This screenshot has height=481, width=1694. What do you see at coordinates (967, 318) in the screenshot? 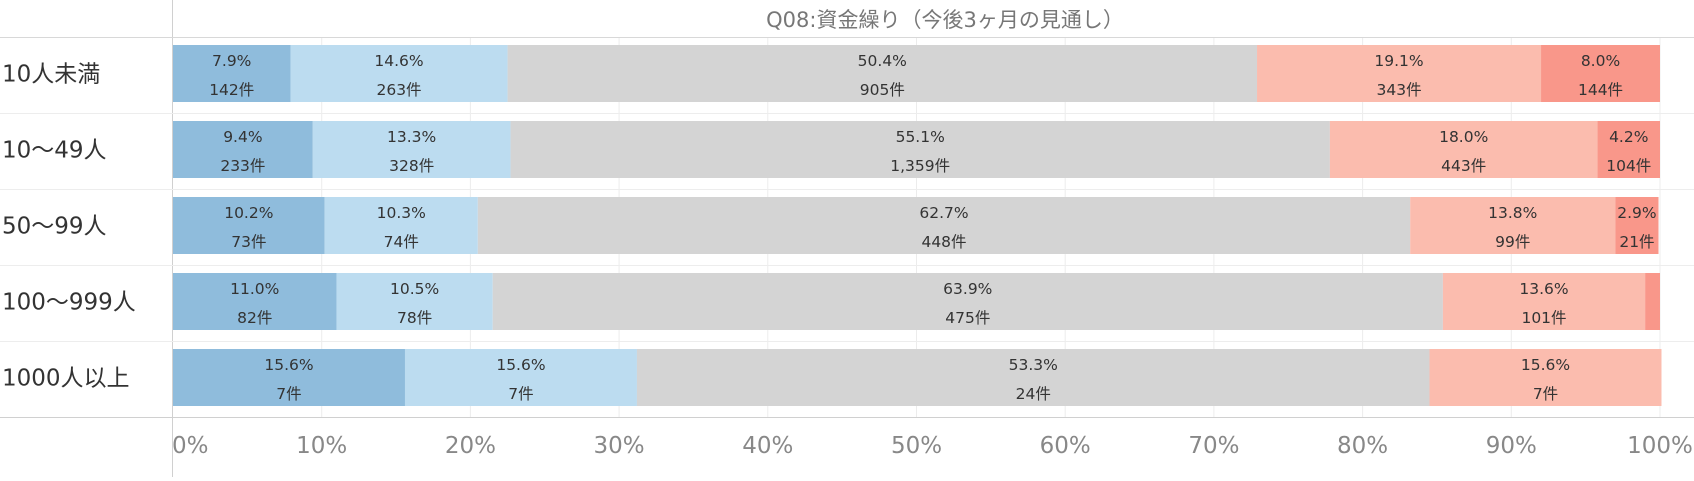
I see `data-label-count: 475件` at bounding box center [967, 318].